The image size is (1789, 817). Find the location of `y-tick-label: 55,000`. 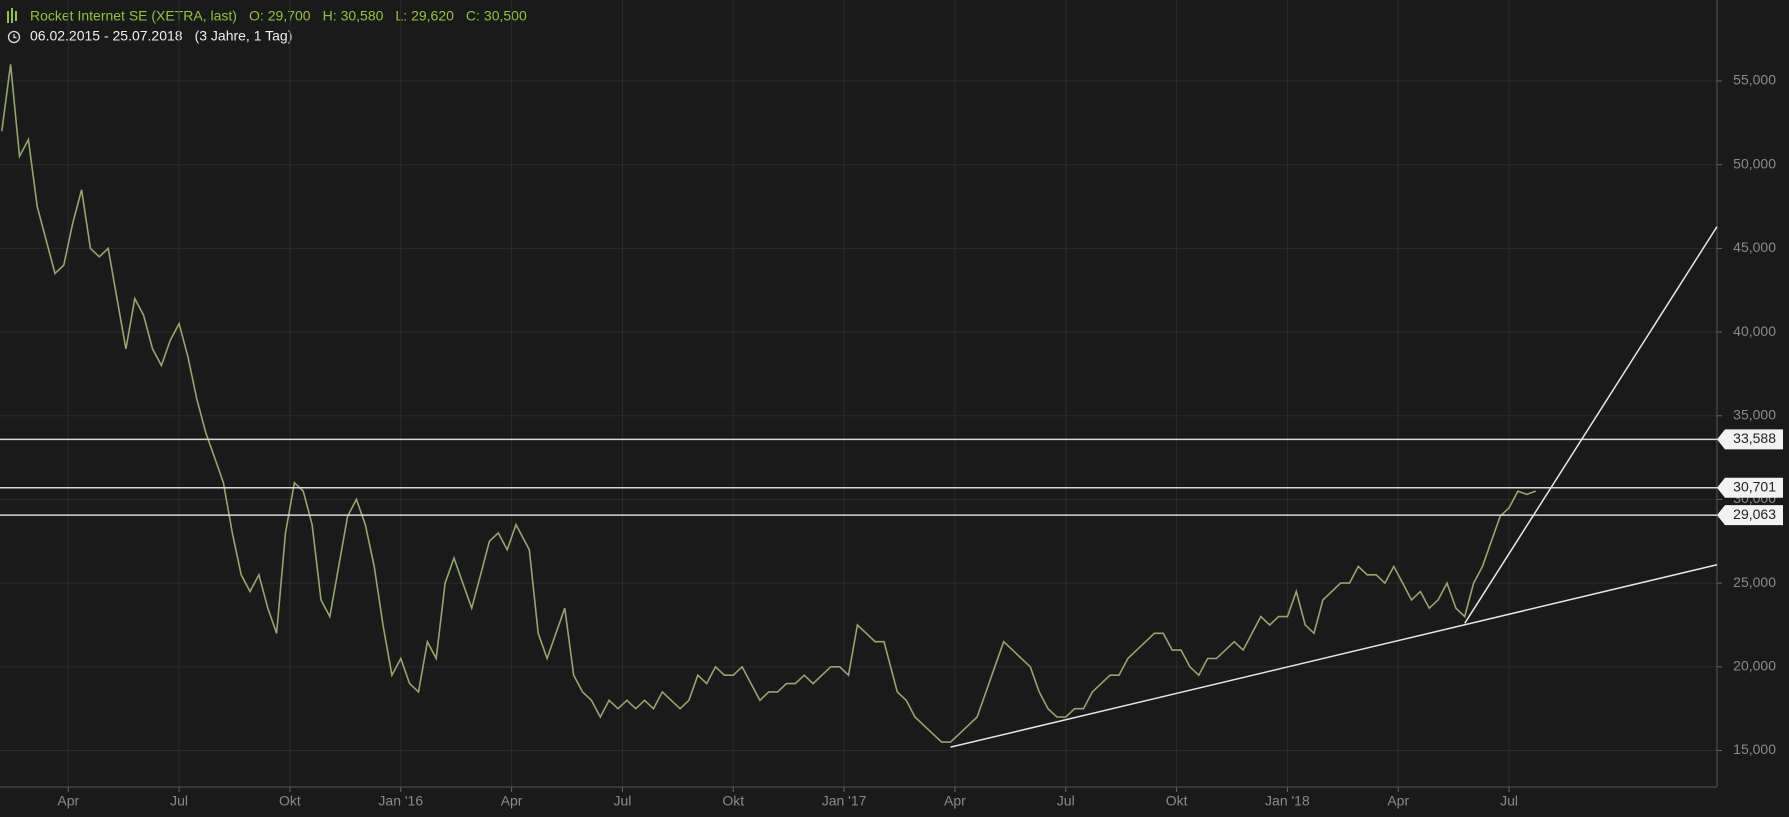

y-tick-label: 55,000 is located at coordinates (1754, 80).